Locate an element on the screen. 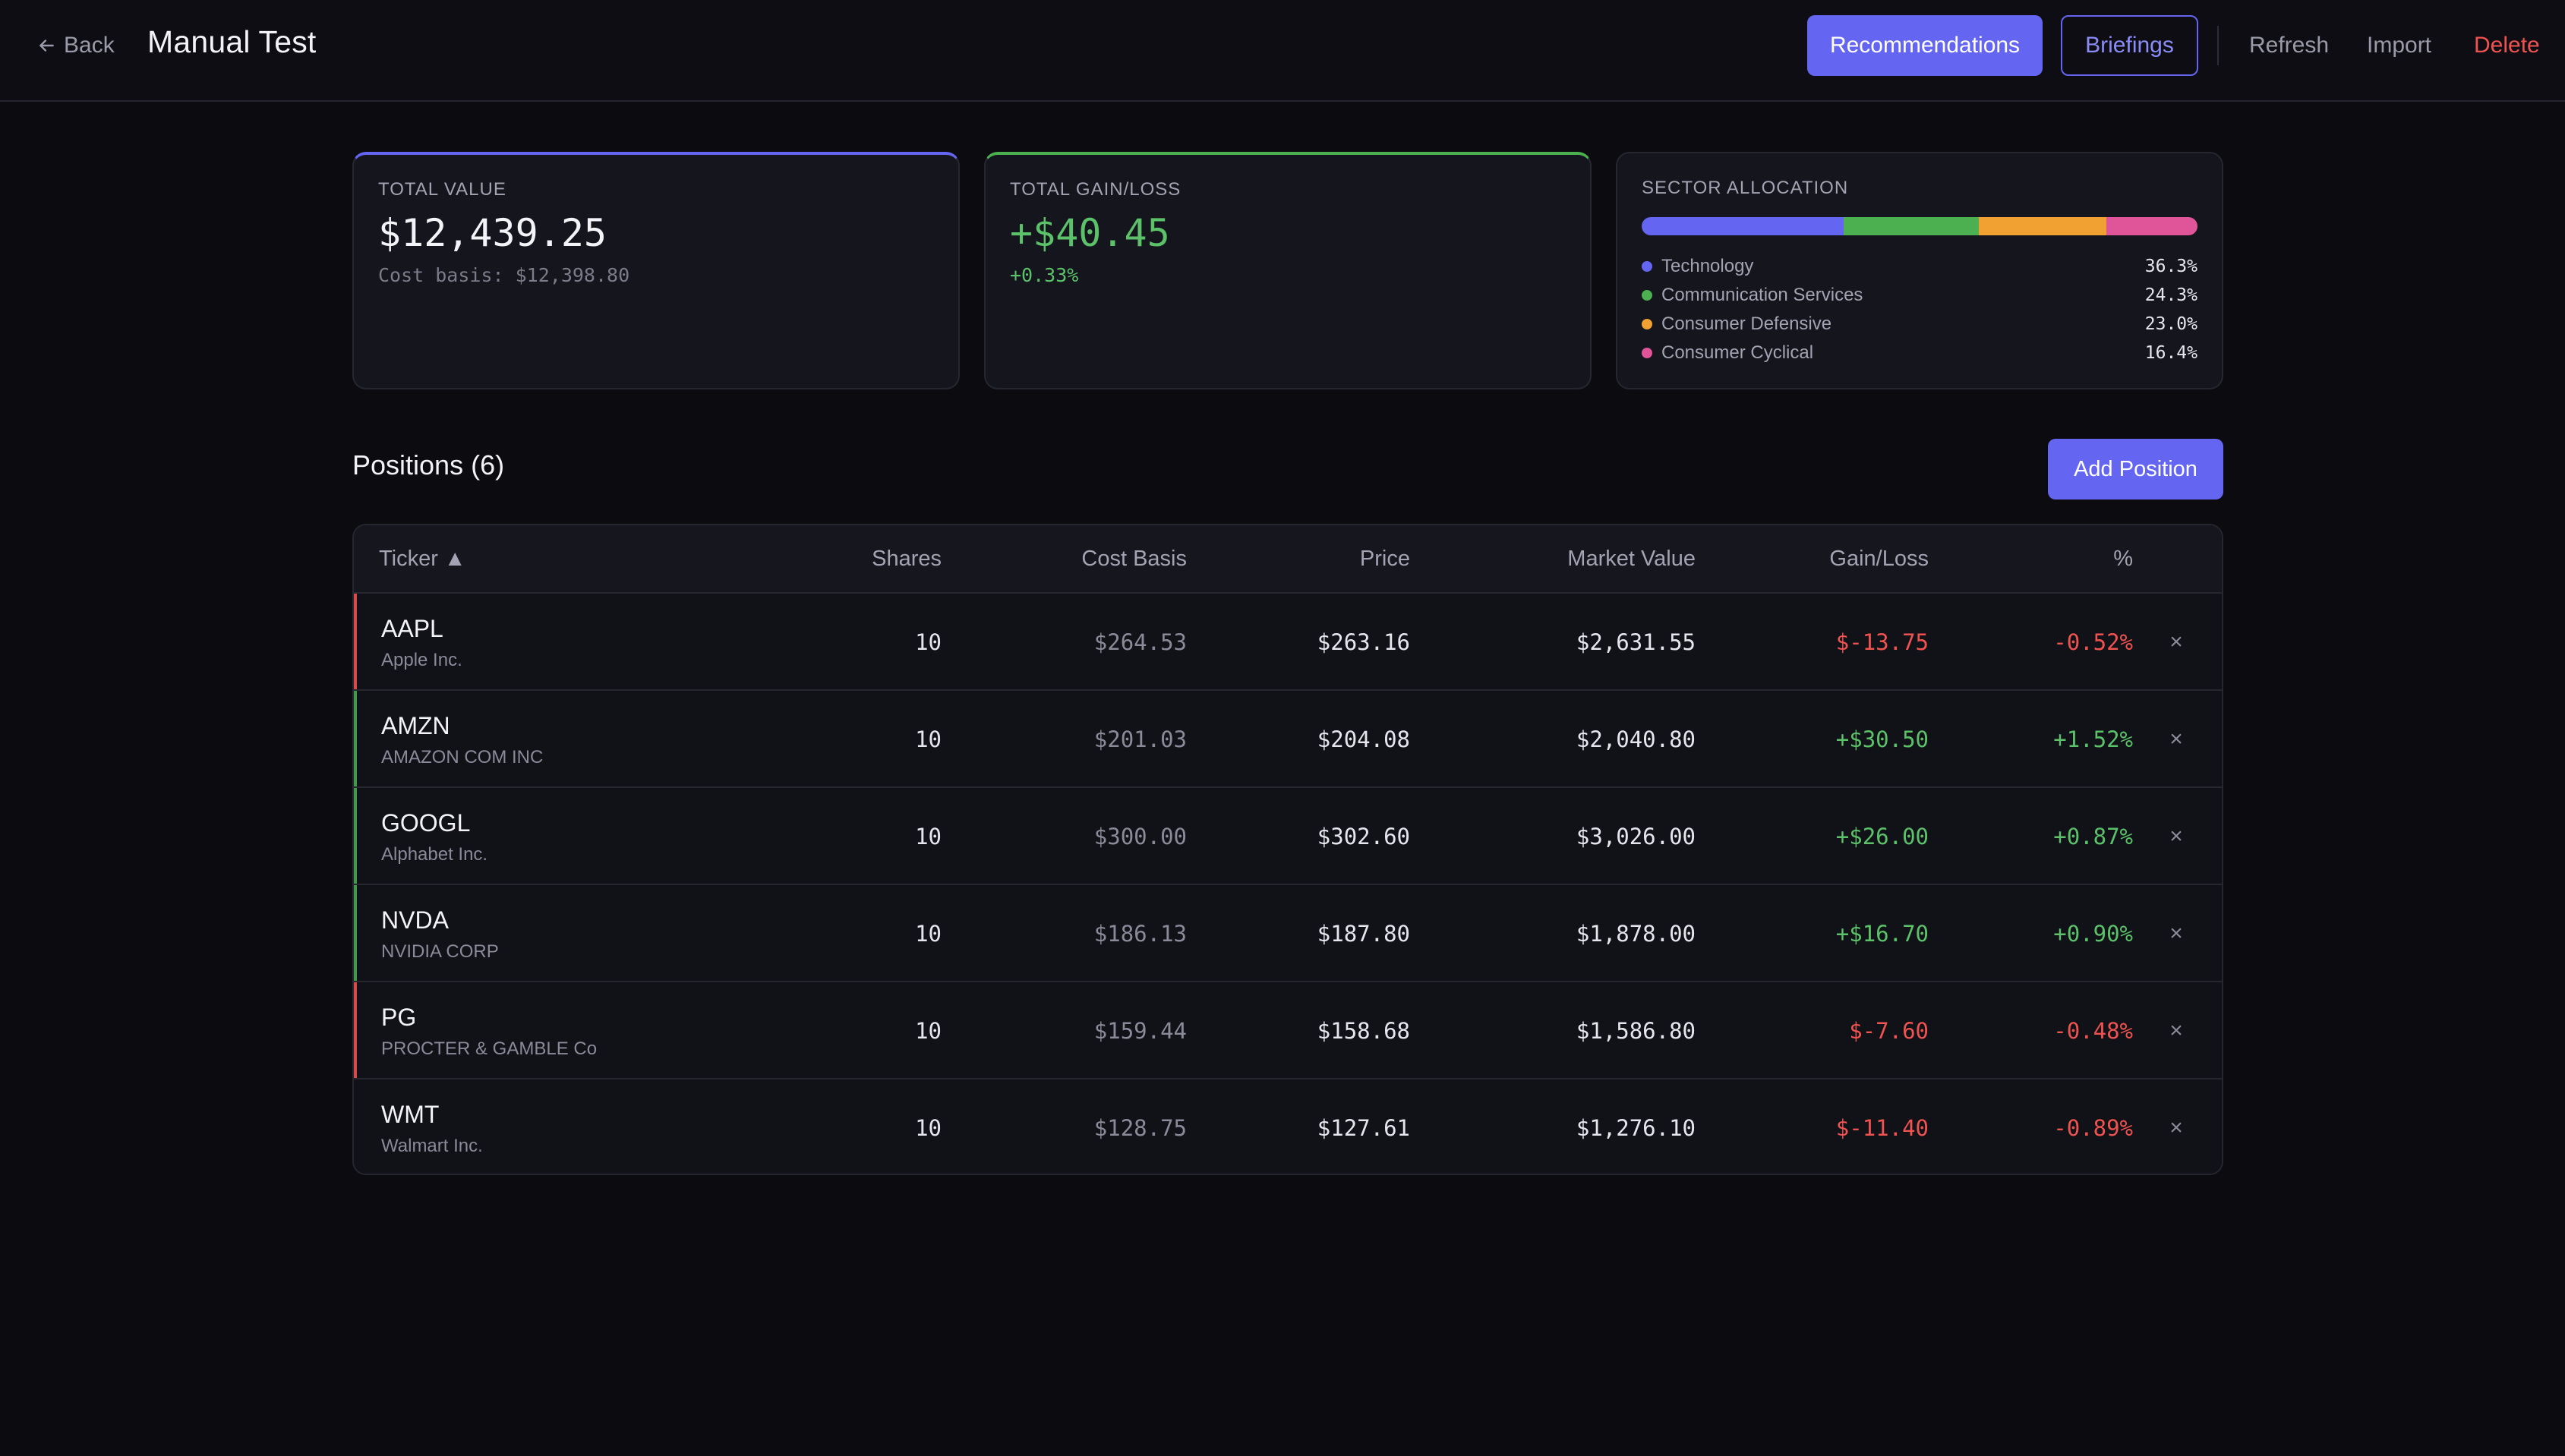 The height and width of the screenshot is (1456, 2565). market-value: $1,878.00 is located at coordinates (1636, 934).